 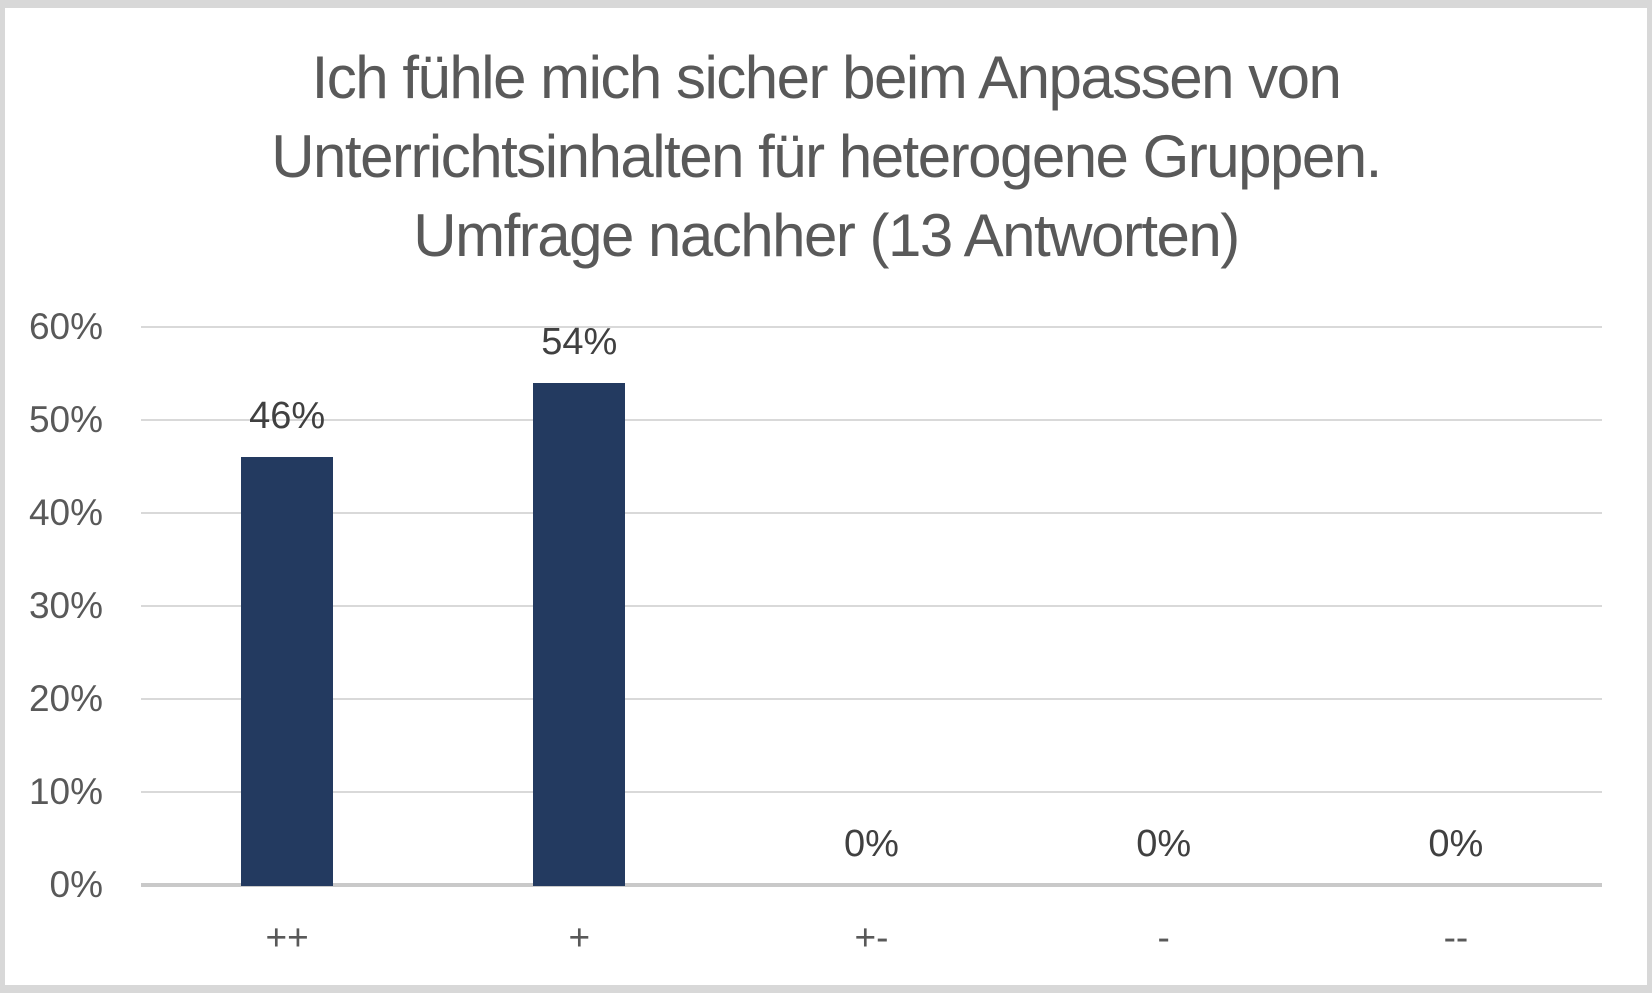 I want to click on data-label-+: 54%, so click(x=579, y=341).